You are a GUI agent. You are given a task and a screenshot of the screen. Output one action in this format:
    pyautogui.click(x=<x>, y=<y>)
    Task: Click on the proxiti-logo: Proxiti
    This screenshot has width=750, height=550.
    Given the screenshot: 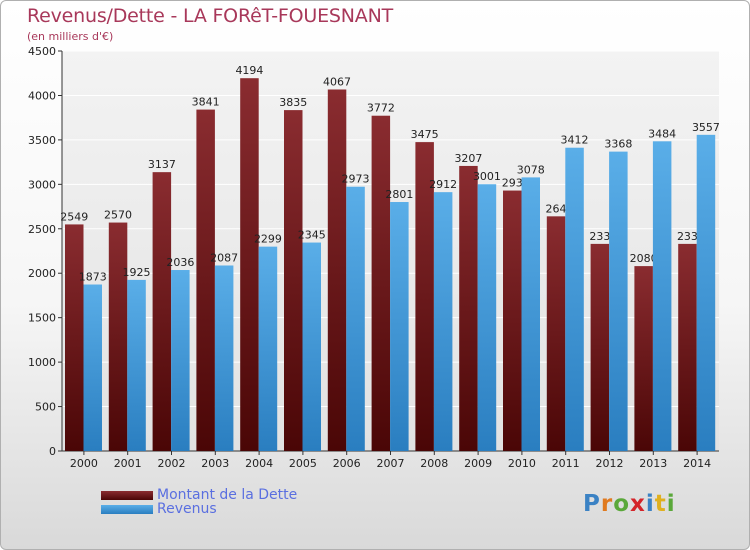 What is the action you would take?
    pyautogui.click(x=629, y=504)
    